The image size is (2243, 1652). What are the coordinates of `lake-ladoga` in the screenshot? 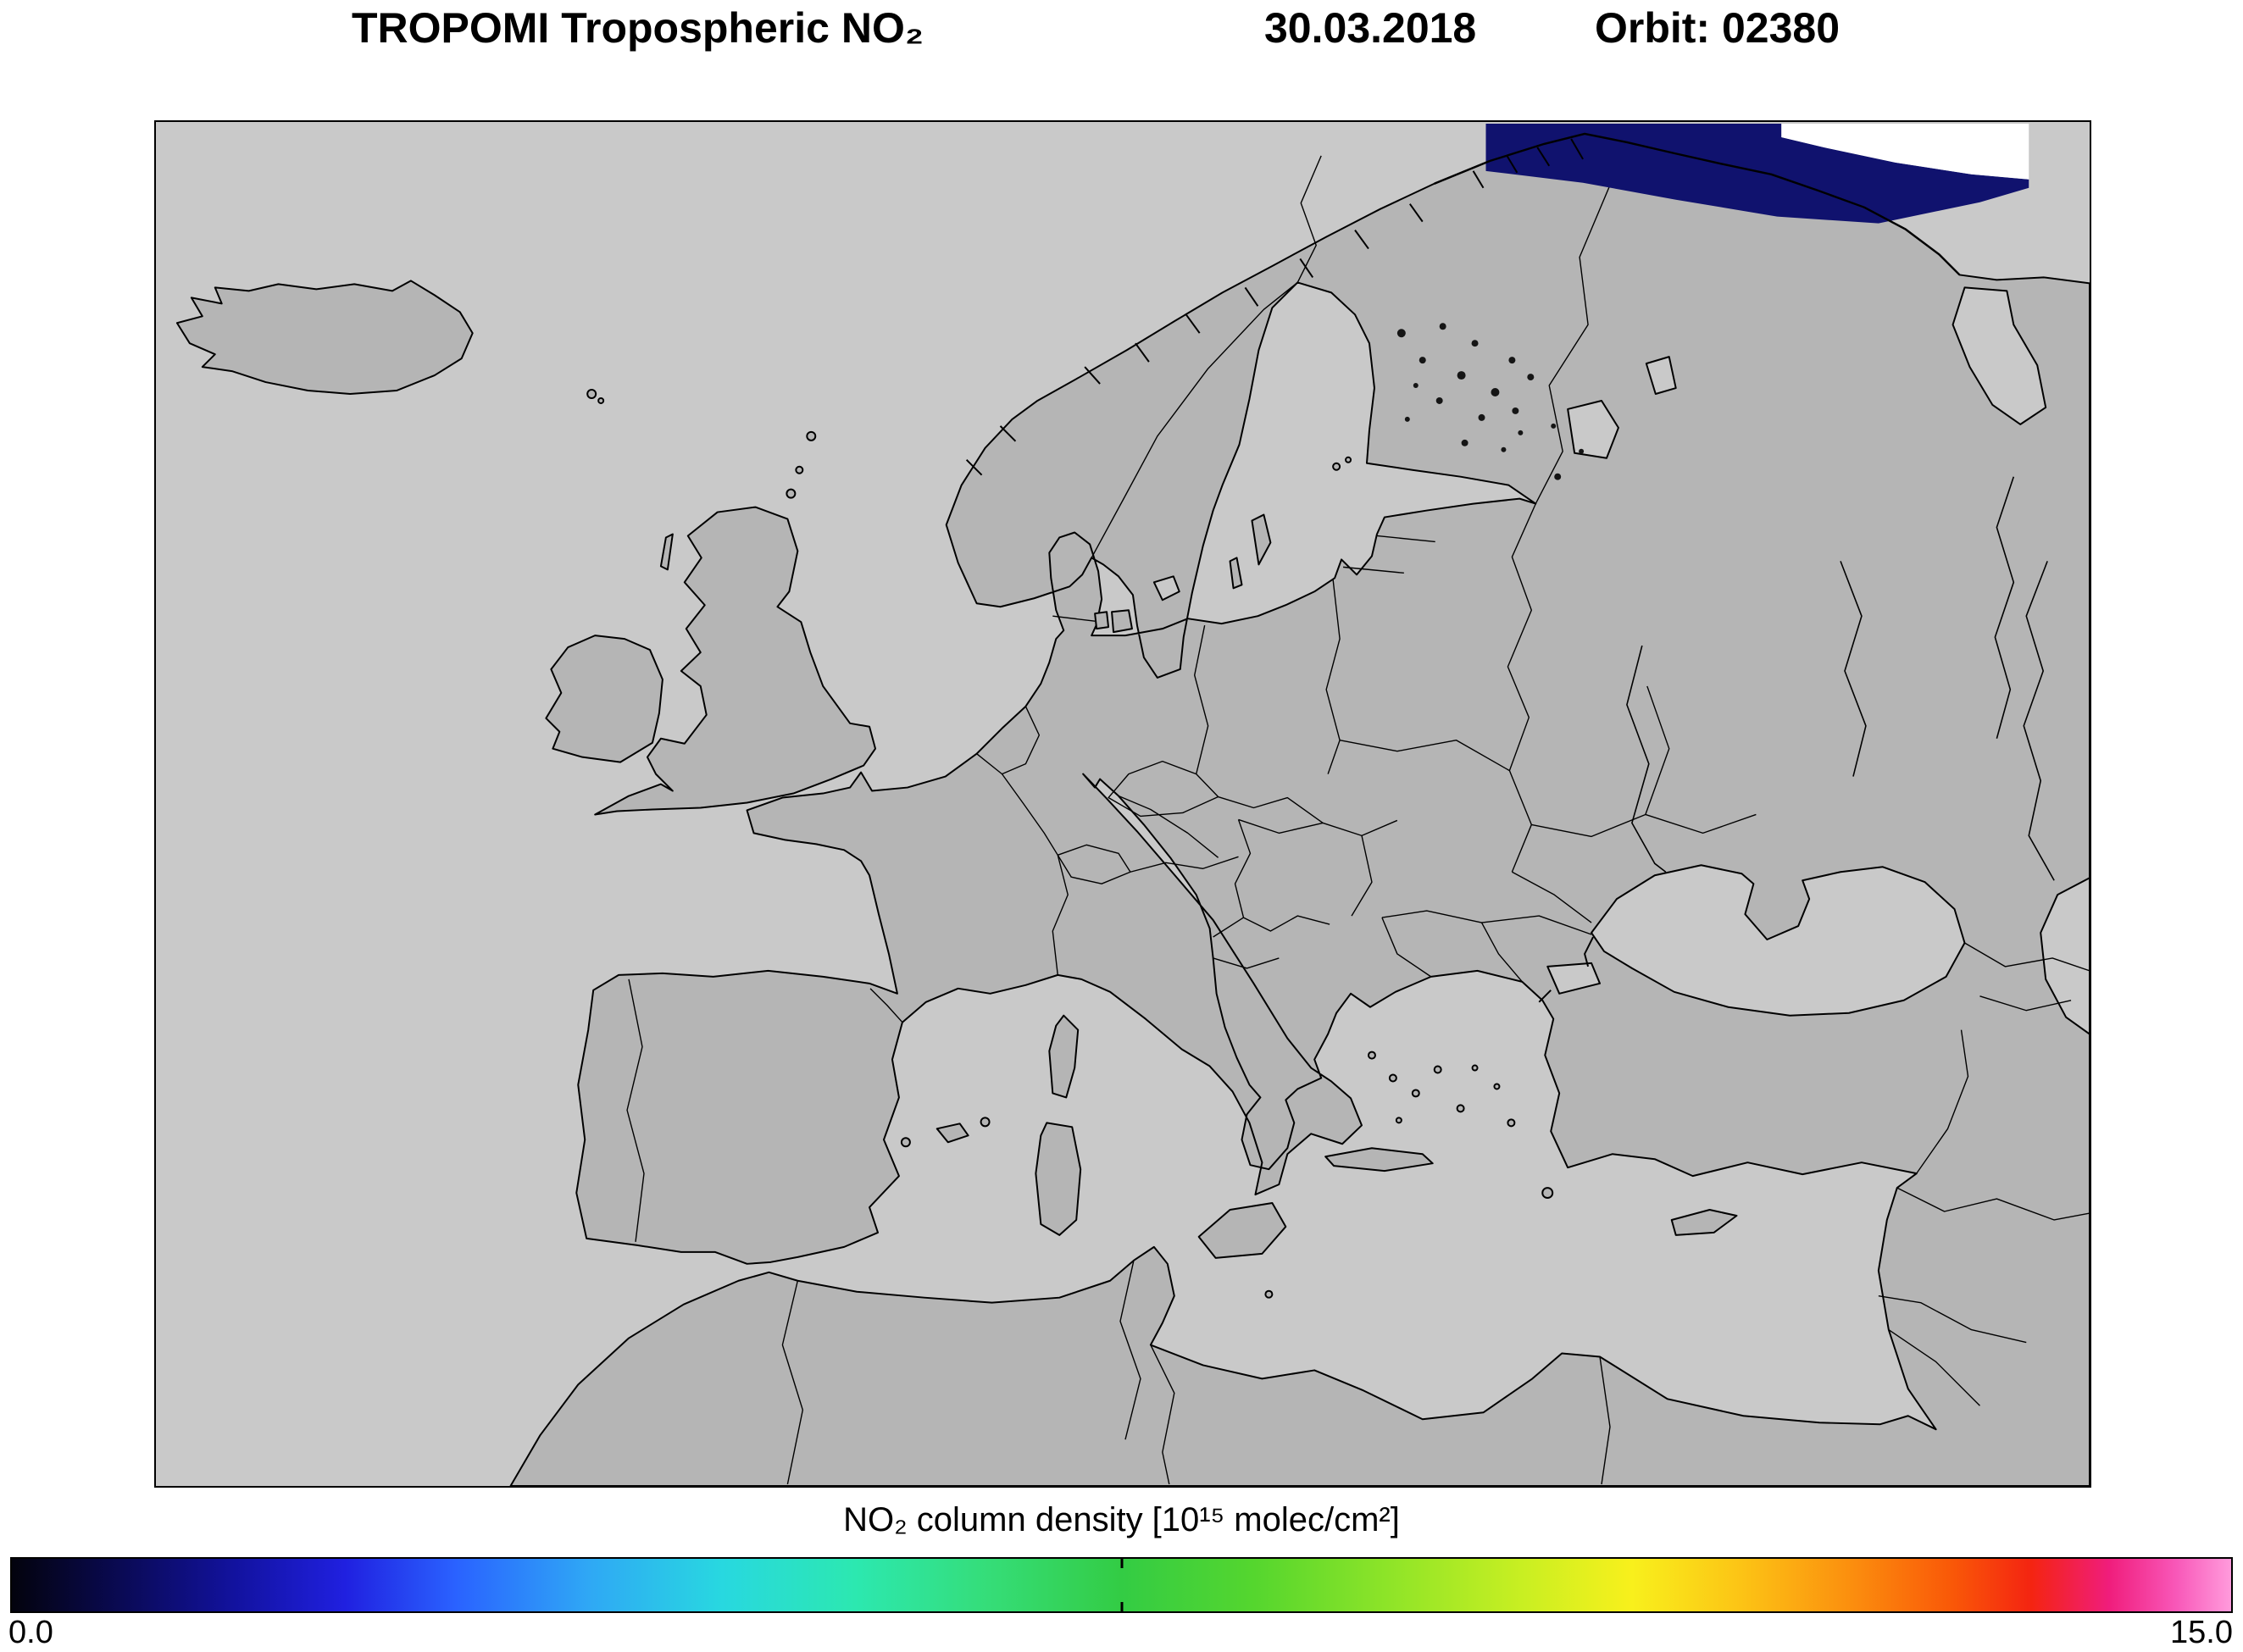 It's located at (1593, 429).